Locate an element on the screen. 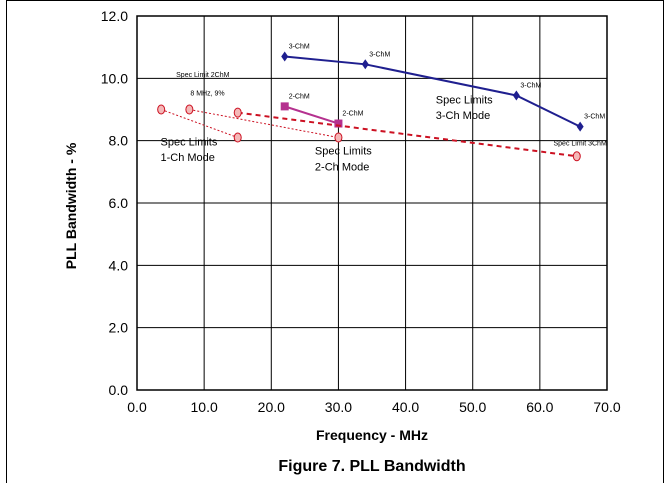 This screenshot has height=488, width=669. y-tick-label: 2.0 is located at coordinates (119, 328).